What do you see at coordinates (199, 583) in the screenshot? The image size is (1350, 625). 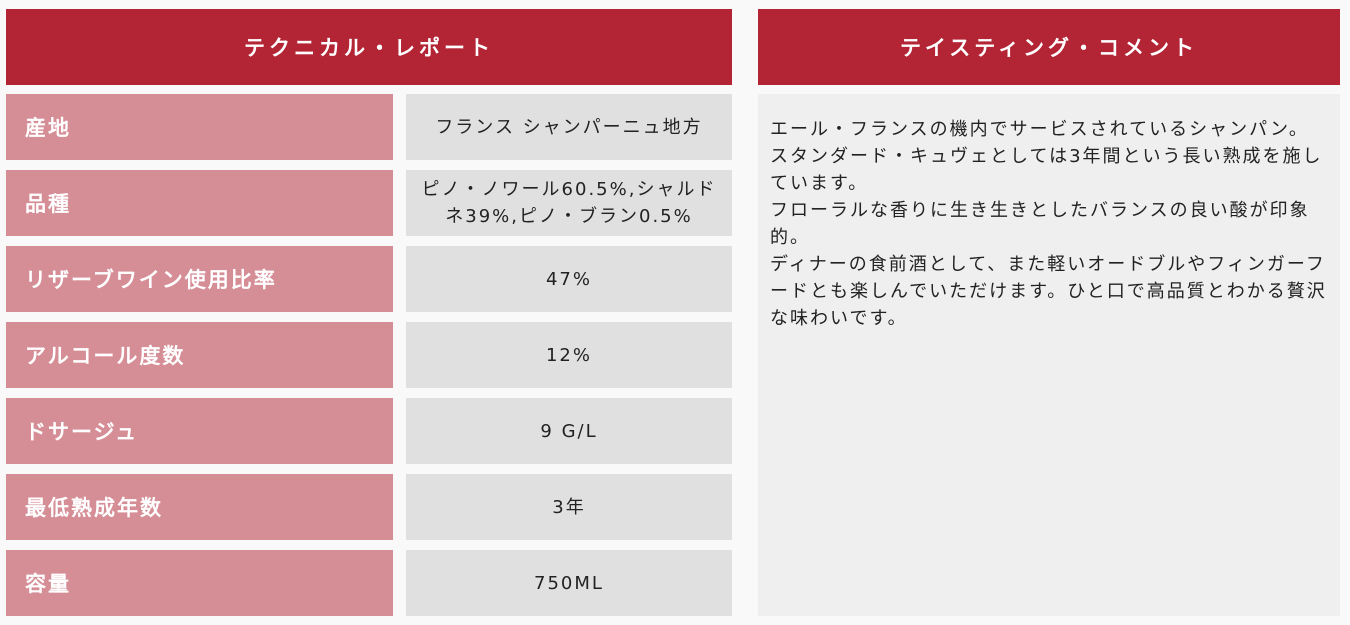 I see `spec-label: 容量` at bounding box center [199, 583].